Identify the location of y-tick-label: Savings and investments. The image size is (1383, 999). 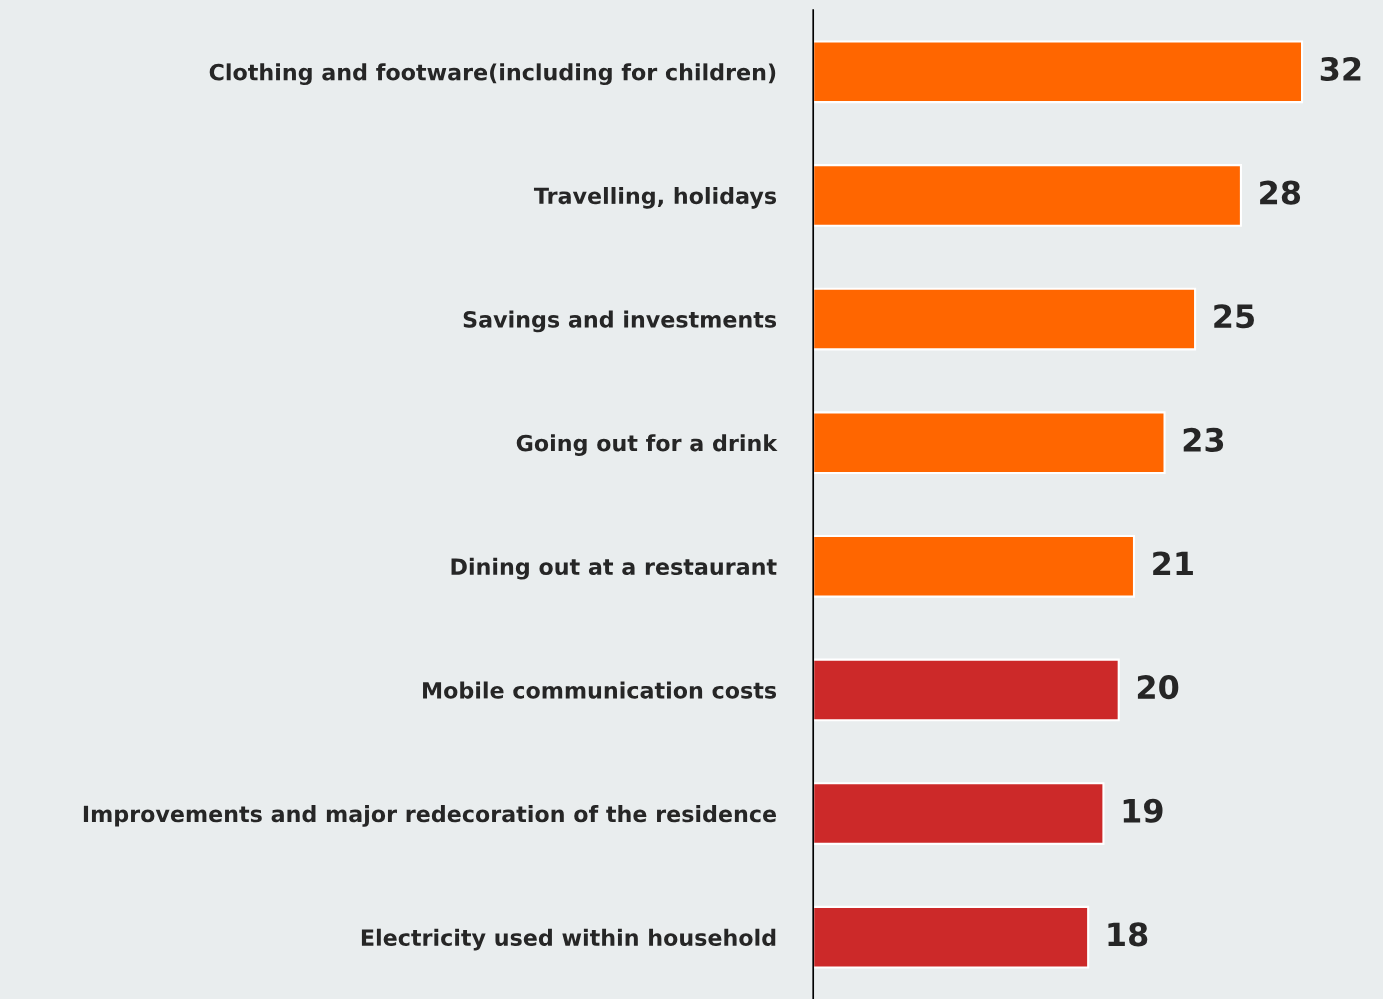
(620, 321).